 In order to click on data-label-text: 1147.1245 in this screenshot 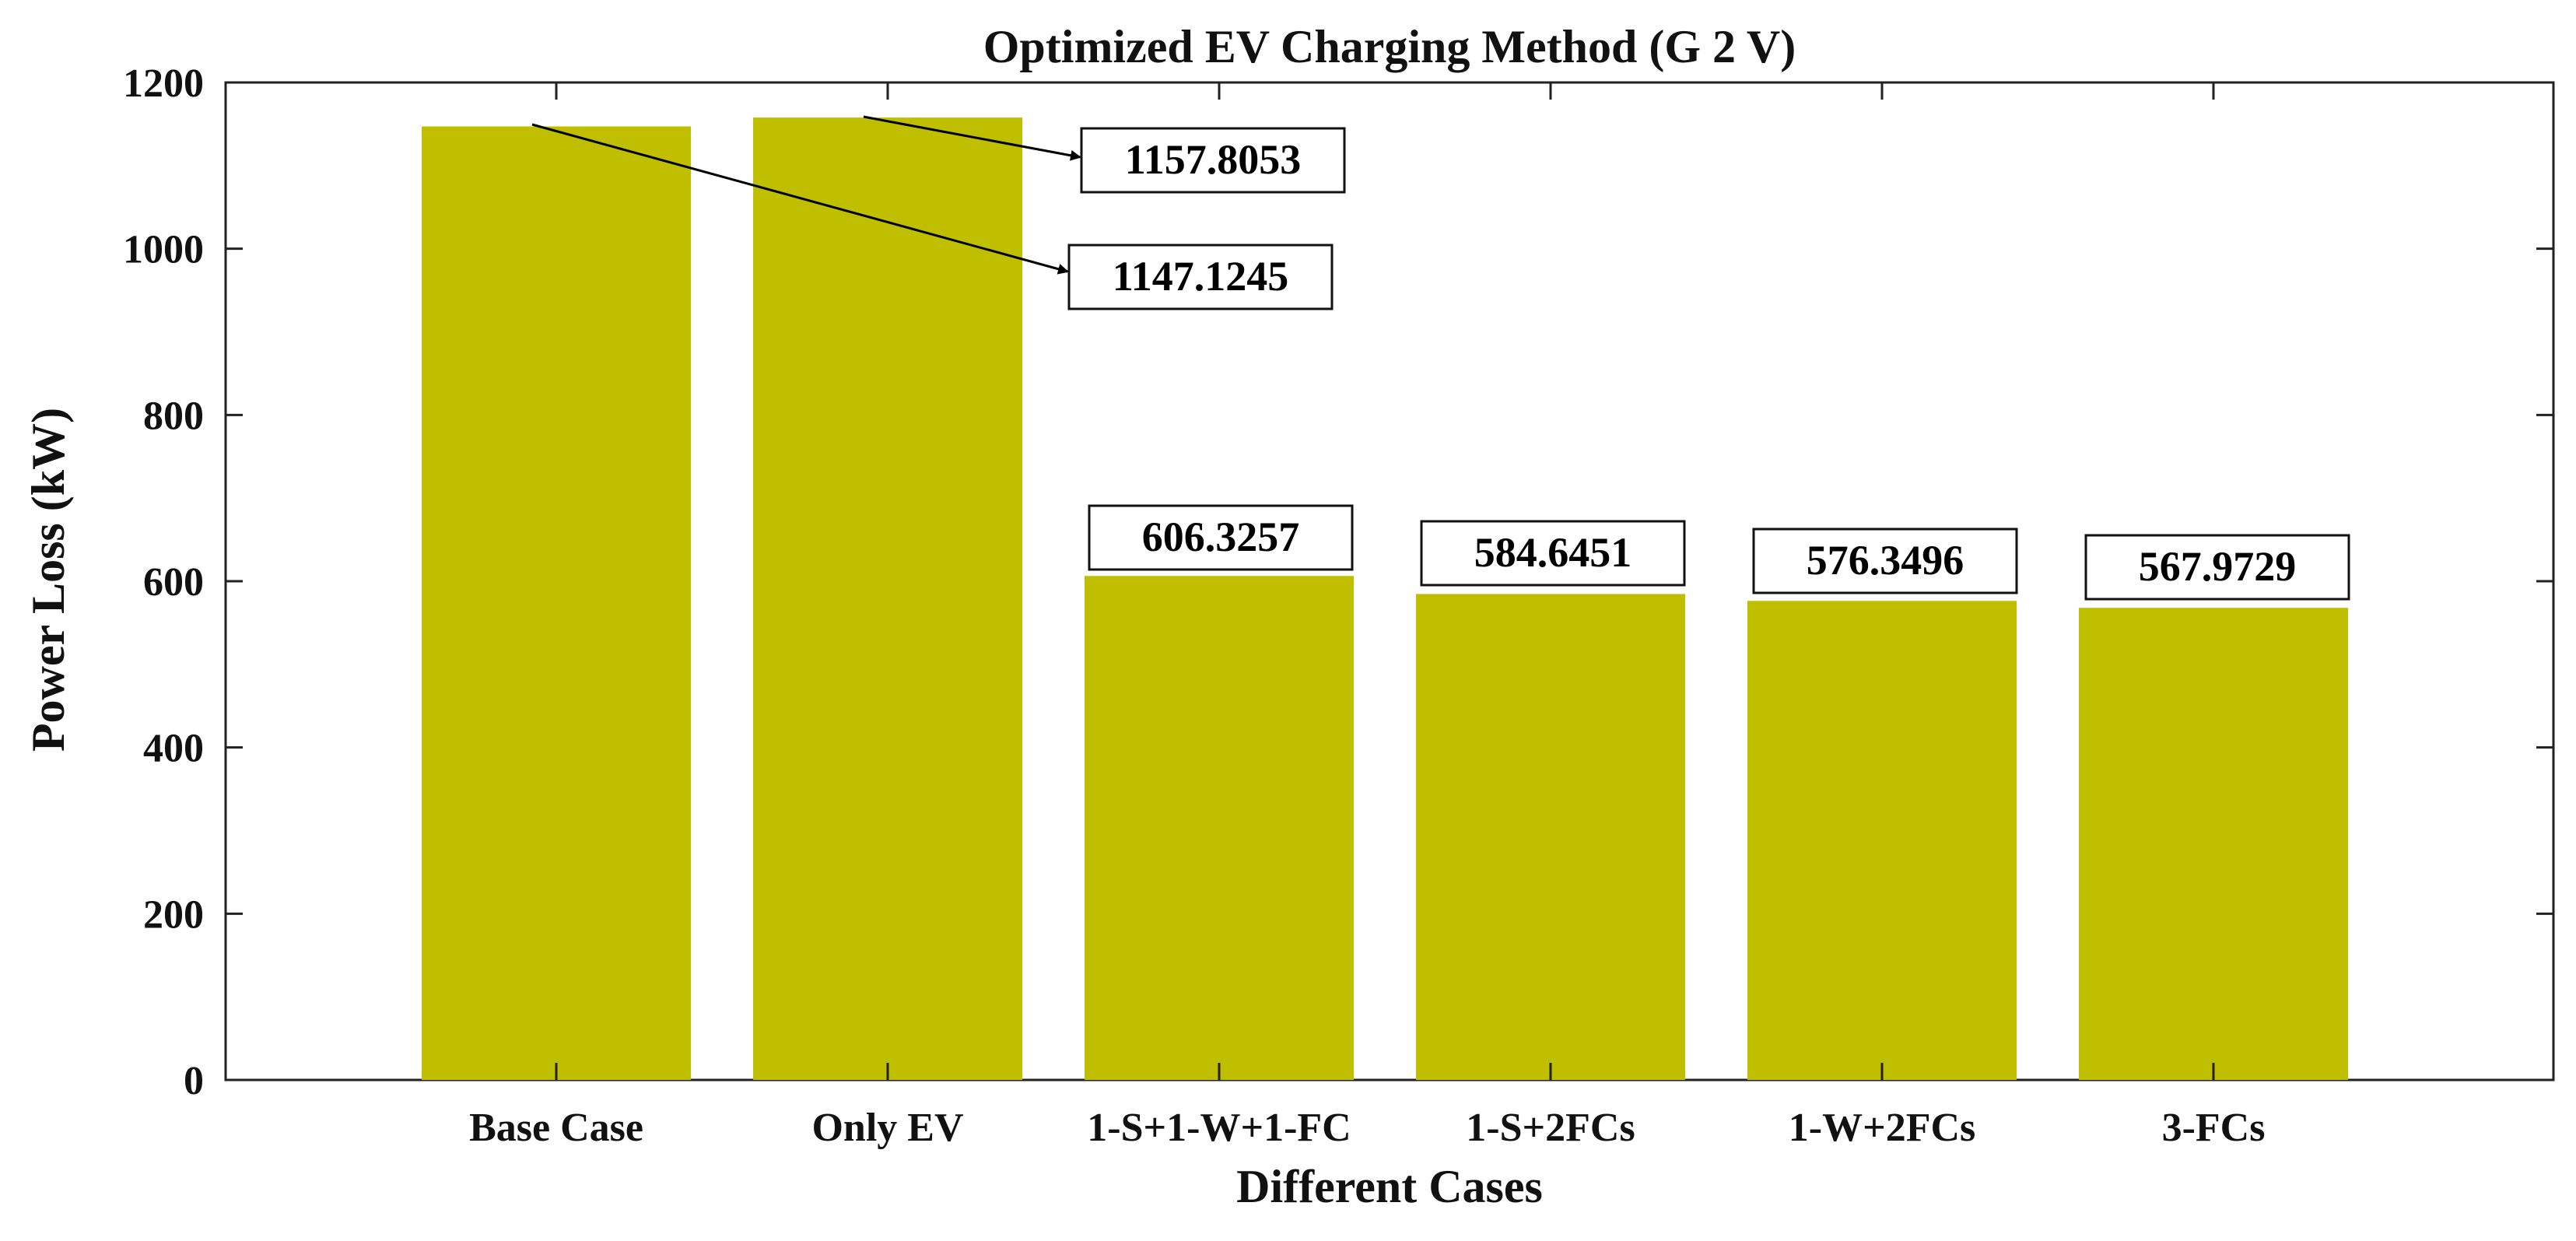, I will do `click(1201, 277)`.